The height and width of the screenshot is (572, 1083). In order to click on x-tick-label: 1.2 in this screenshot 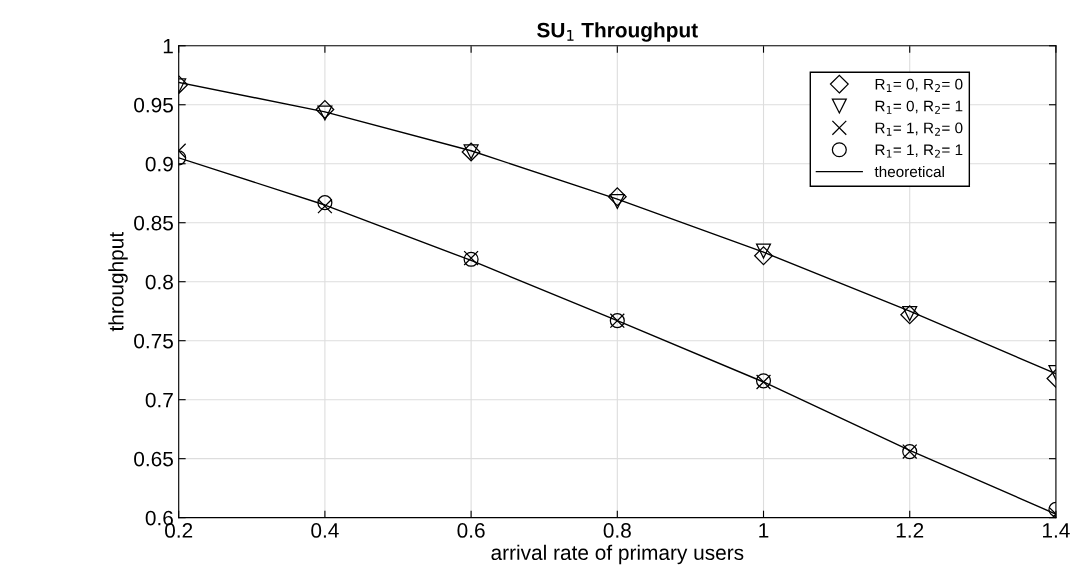, I will do `click(910, 530)`.